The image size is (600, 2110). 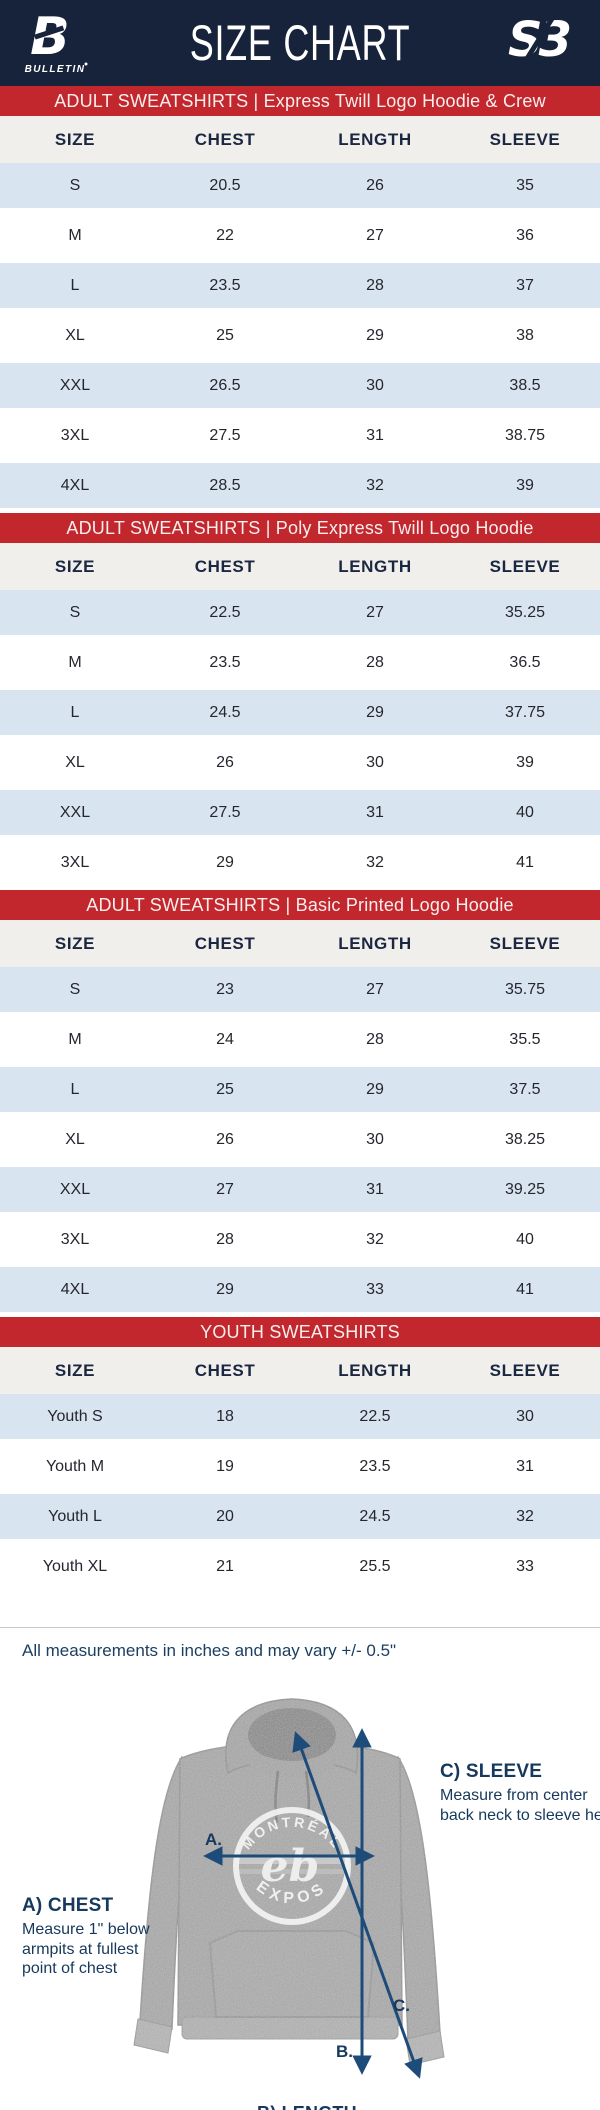 I want to click on table-cell: 37, so click(x=525, y=286).